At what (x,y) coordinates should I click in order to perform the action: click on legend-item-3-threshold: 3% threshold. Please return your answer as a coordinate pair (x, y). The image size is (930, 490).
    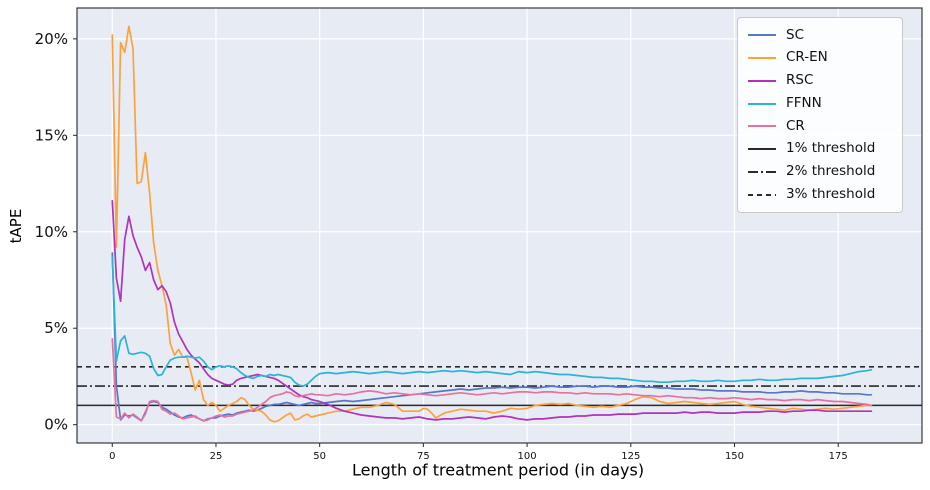
    Looking at the image, I should click on (820, 193).